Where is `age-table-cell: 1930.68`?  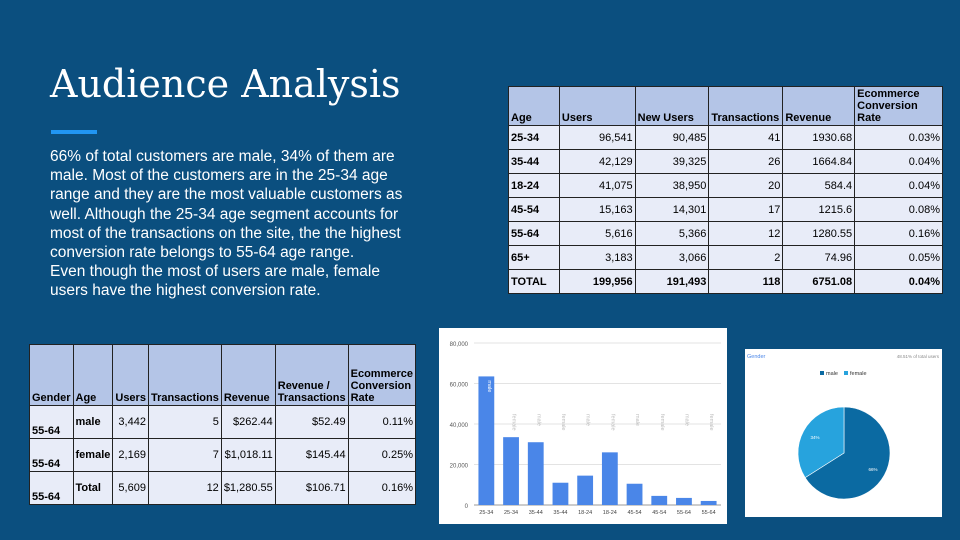
age-table-cell: 1930.68 is located at coordinates (819, 137).